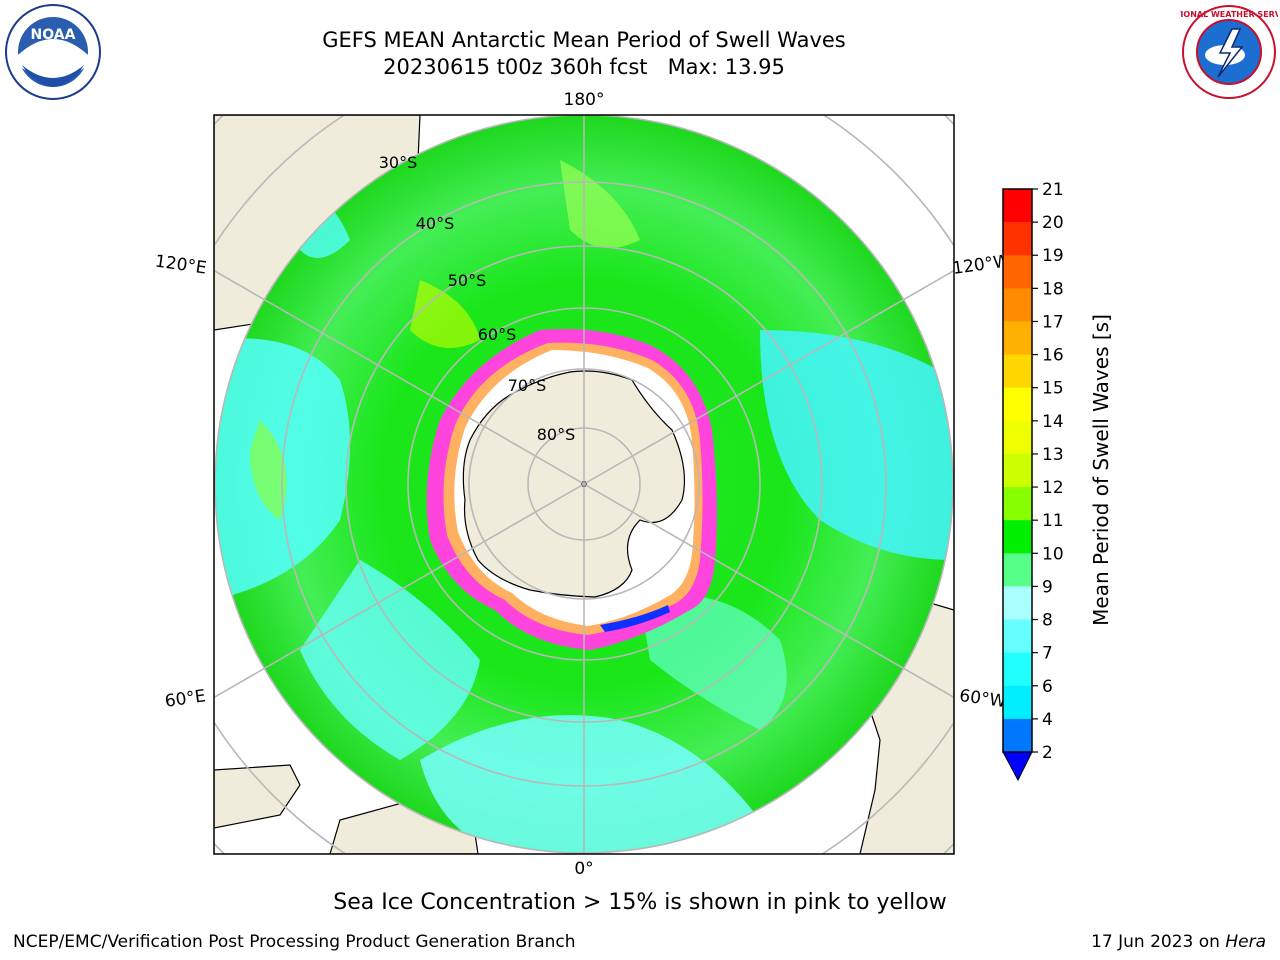  Describe the element at coordinates (1017, 766) in the screenshot. I see `colorbar-extend-arrow` at that location.